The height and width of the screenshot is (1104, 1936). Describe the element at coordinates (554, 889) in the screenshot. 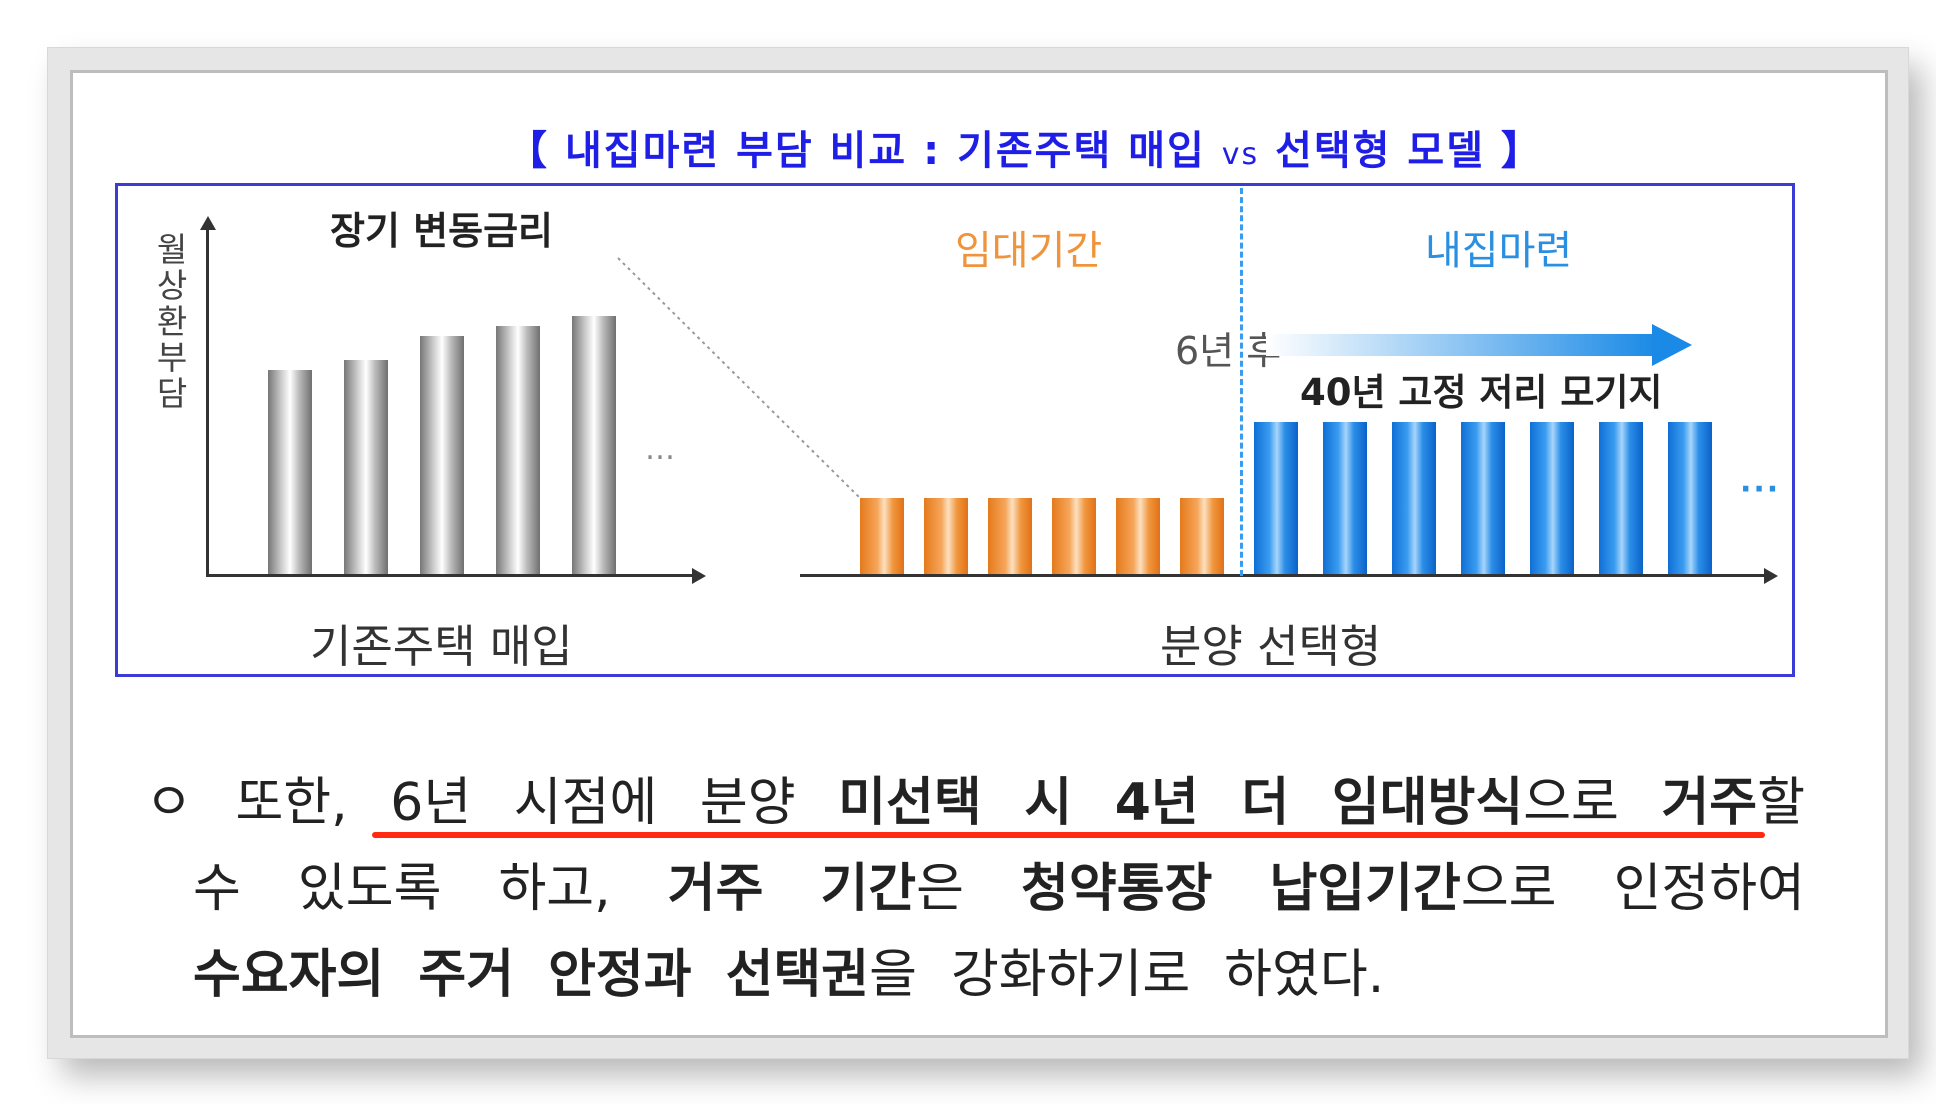

I see `word: 하고,` at that location.